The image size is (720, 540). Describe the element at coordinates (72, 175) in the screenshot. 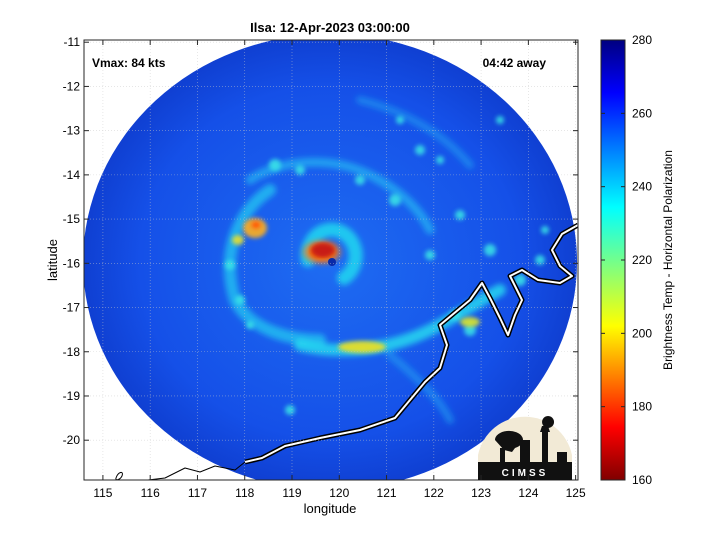

I see `y-tick-label: -14` at that location.